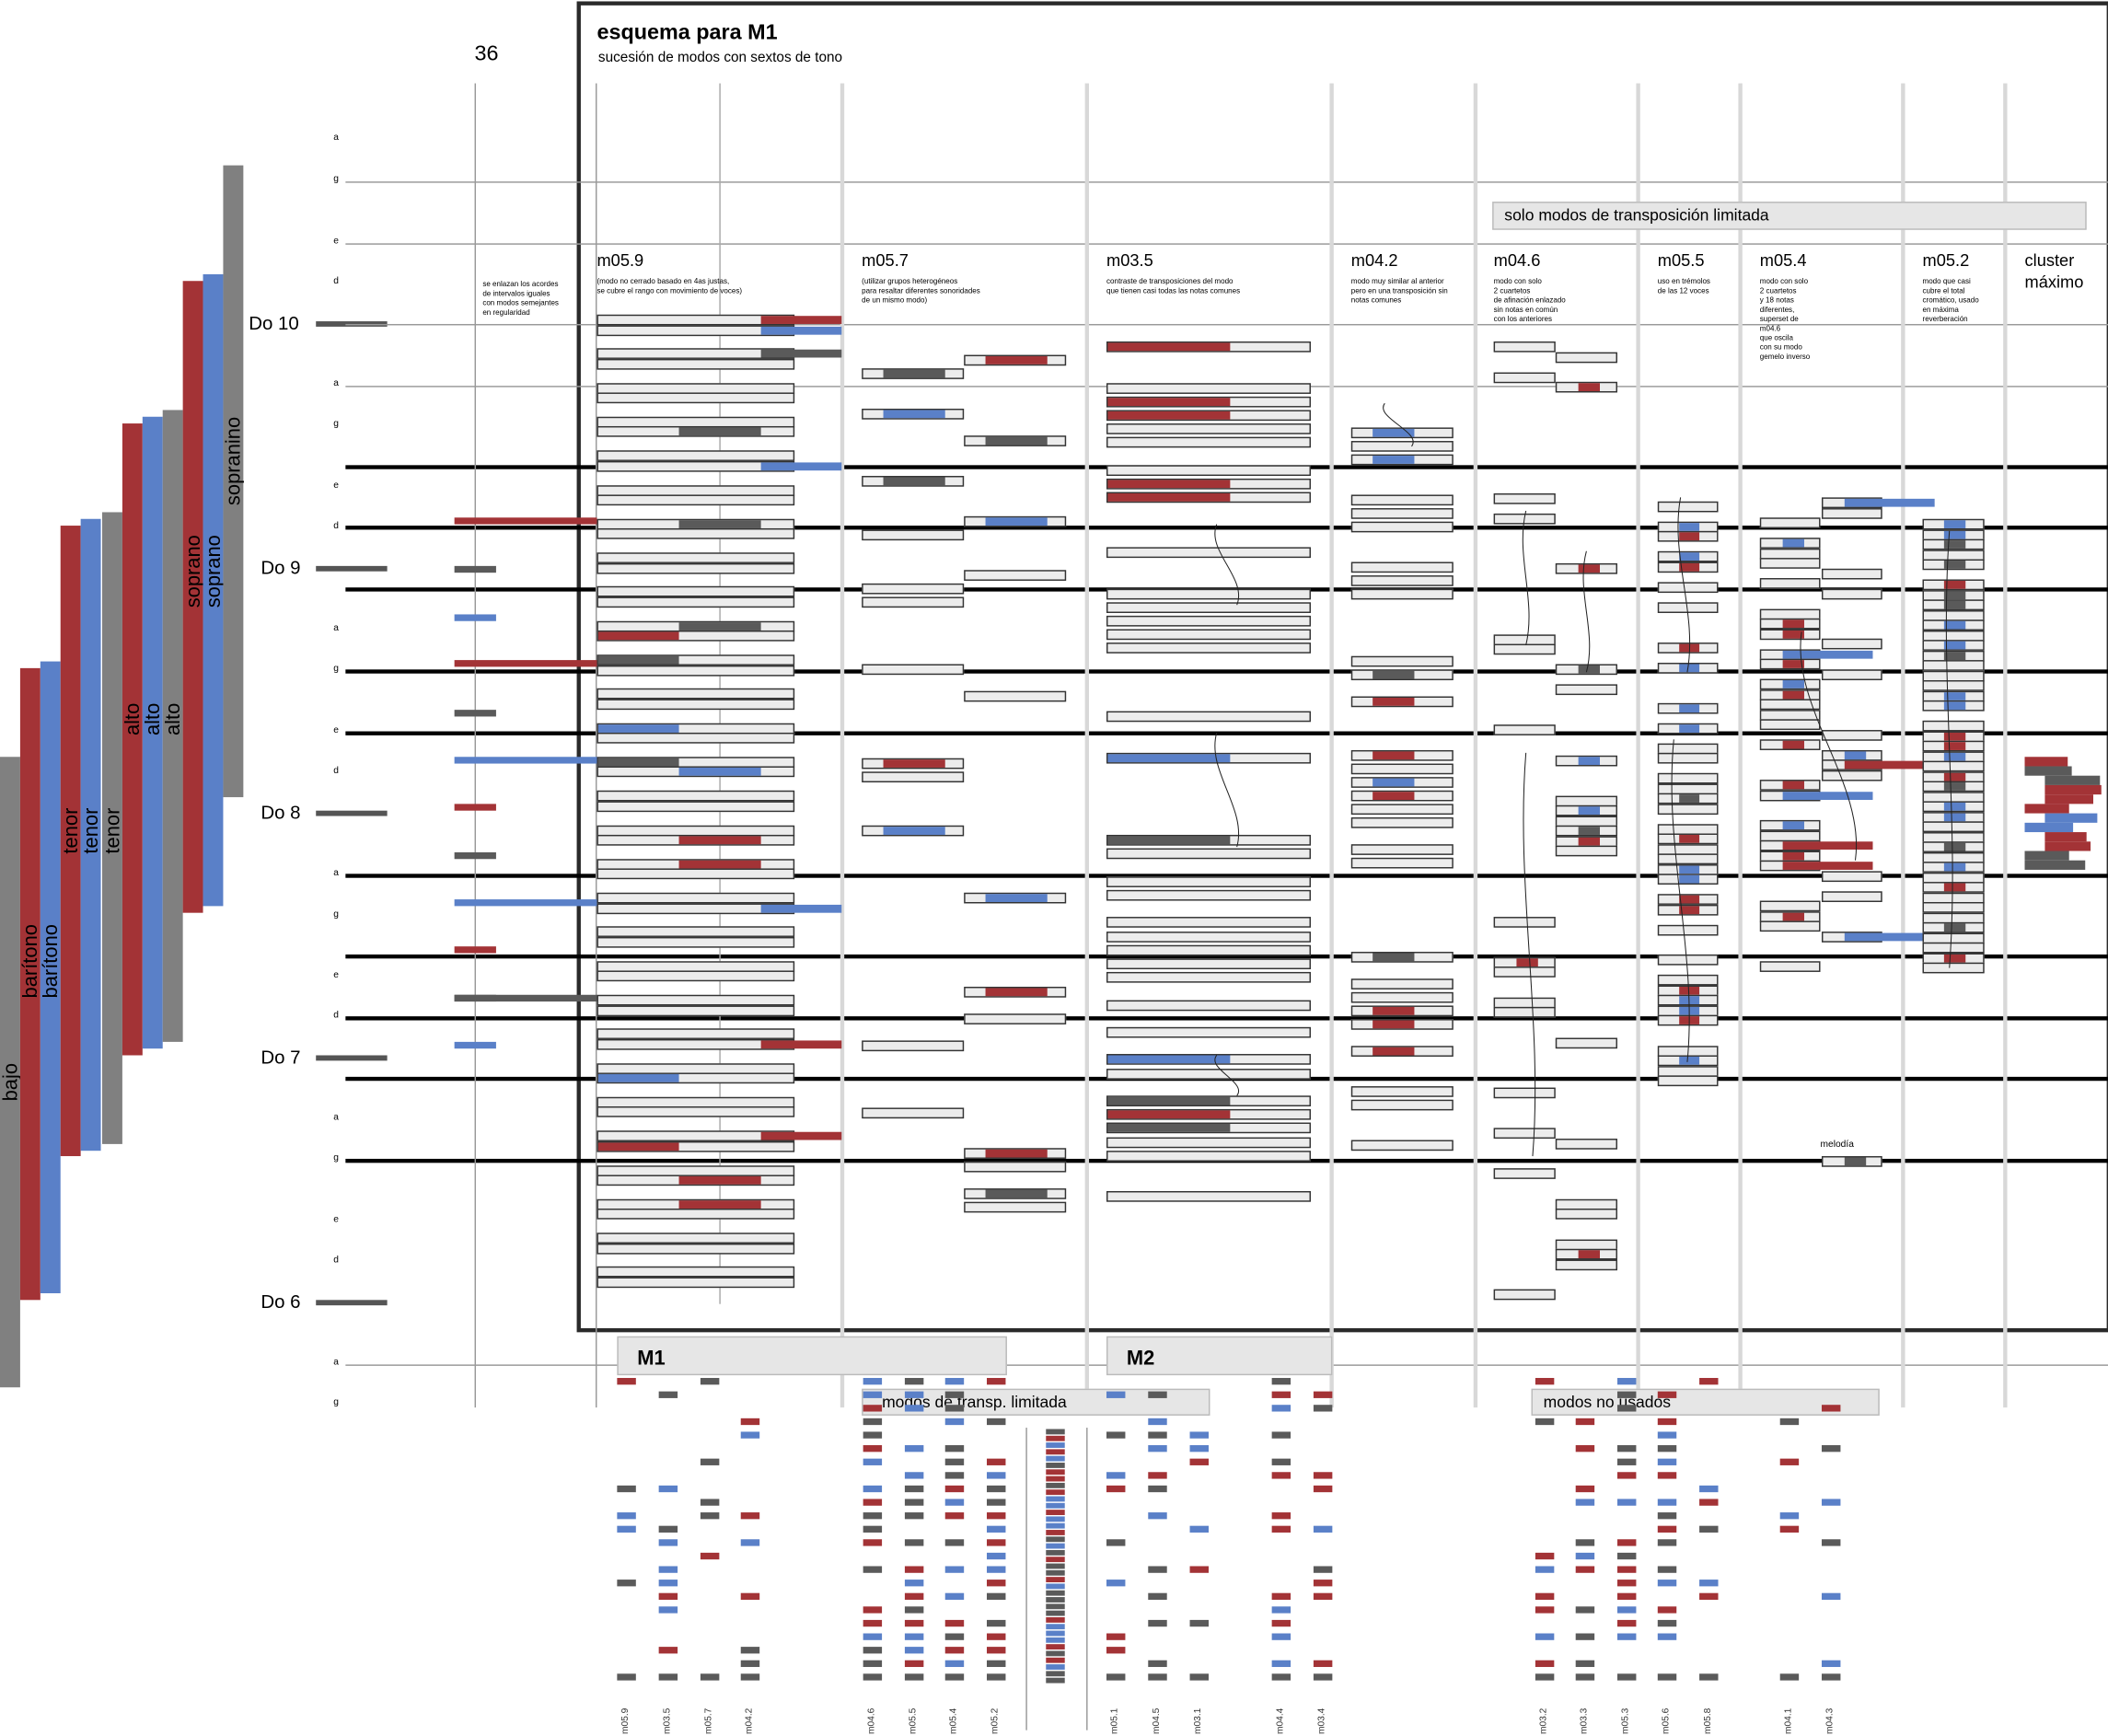  I want to click on catalog-label: m05.6, so click(1667, 1721).